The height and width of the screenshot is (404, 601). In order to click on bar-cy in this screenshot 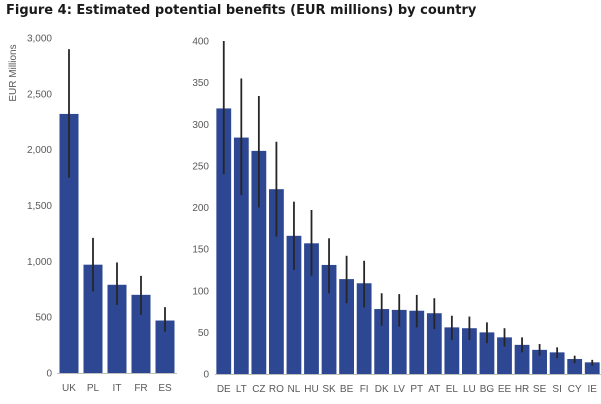, I will do `click(575, 366)`.